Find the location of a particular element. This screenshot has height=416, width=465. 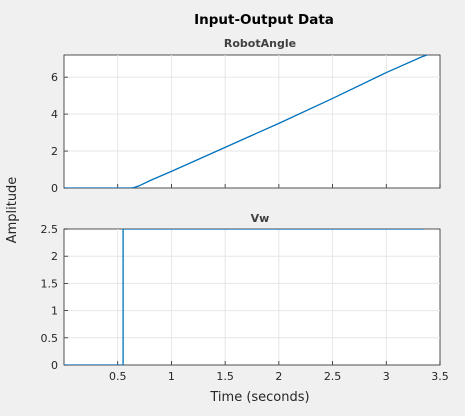

vw-y-tick-label: 1.5 is located at coordinates (50, 283).